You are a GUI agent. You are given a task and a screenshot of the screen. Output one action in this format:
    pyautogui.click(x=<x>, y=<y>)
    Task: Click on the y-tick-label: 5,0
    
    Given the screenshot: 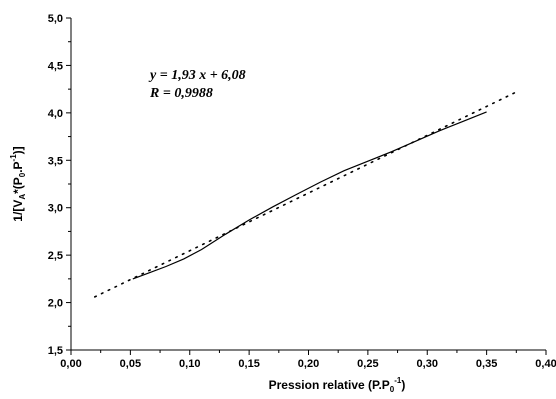 What is the action you would take?
    pyautogui.click(x=55, y=19)
    